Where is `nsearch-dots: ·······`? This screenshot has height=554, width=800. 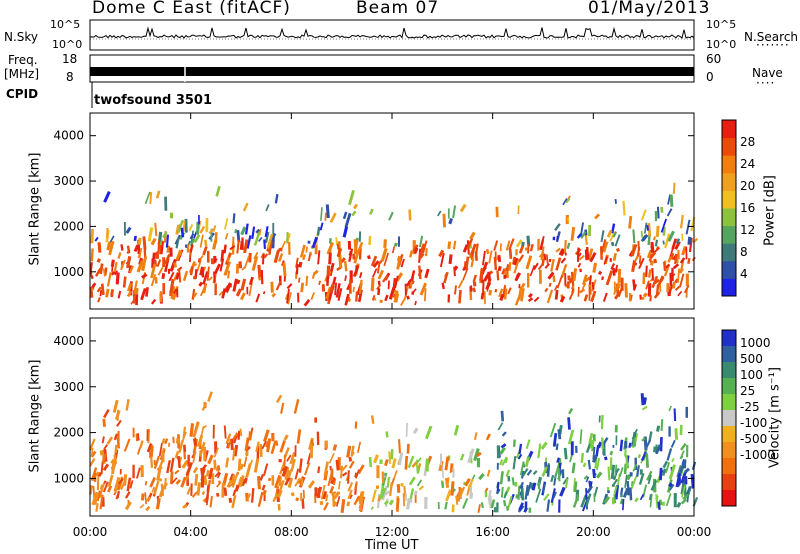
nsearch-dots: ······· is located at coordinates (773, 45).